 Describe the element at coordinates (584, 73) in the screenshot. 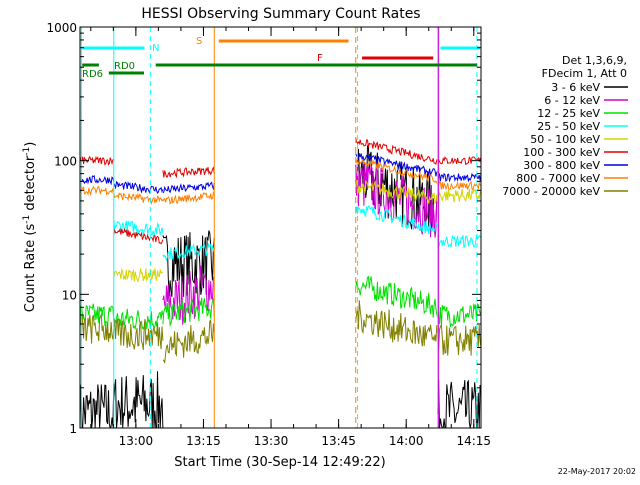

I see `legend-header-line-2: FDecim 1, Att 0` at that location.